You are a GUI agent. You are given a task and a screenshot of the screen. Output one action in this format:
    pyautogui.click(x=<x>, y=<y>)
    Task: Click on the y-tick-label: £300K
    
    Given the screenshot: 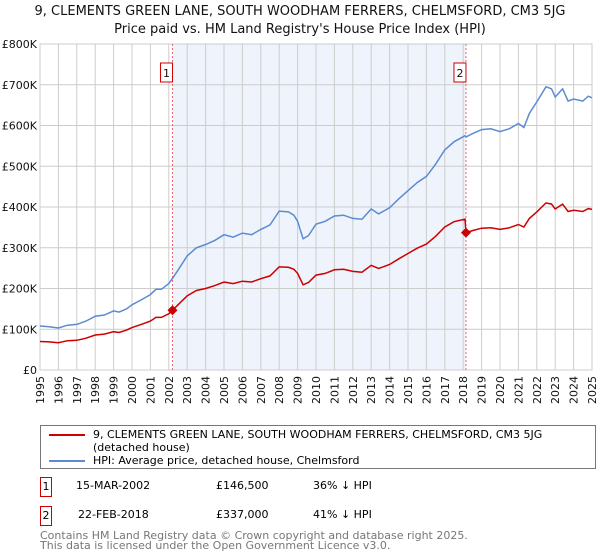 What is the action you would take?
    pyautogui.click(x=20, y=248)
    